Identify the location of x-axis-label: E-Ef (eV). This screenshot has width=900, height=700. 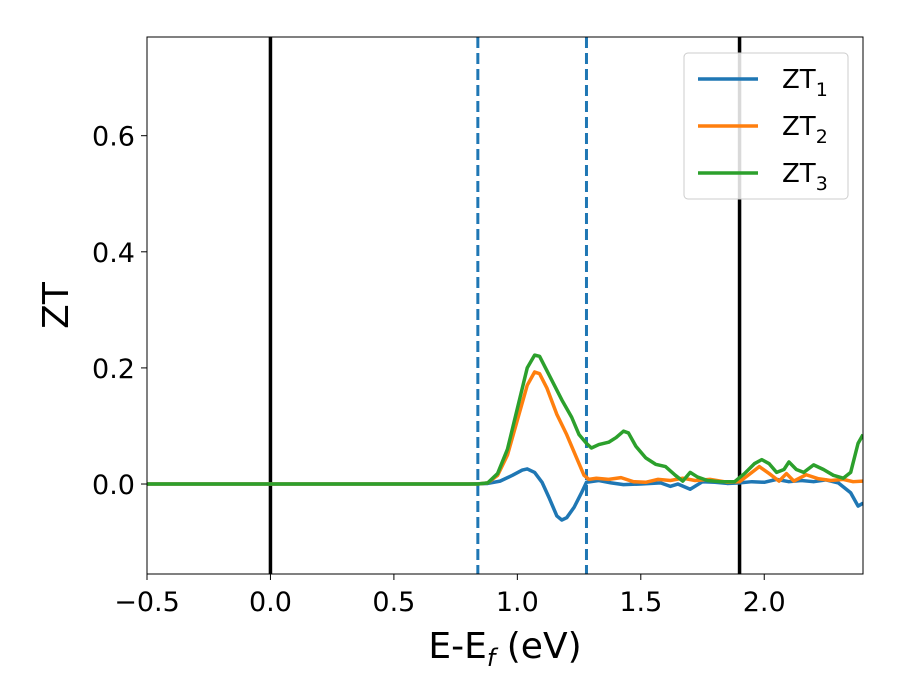
(504, 649).